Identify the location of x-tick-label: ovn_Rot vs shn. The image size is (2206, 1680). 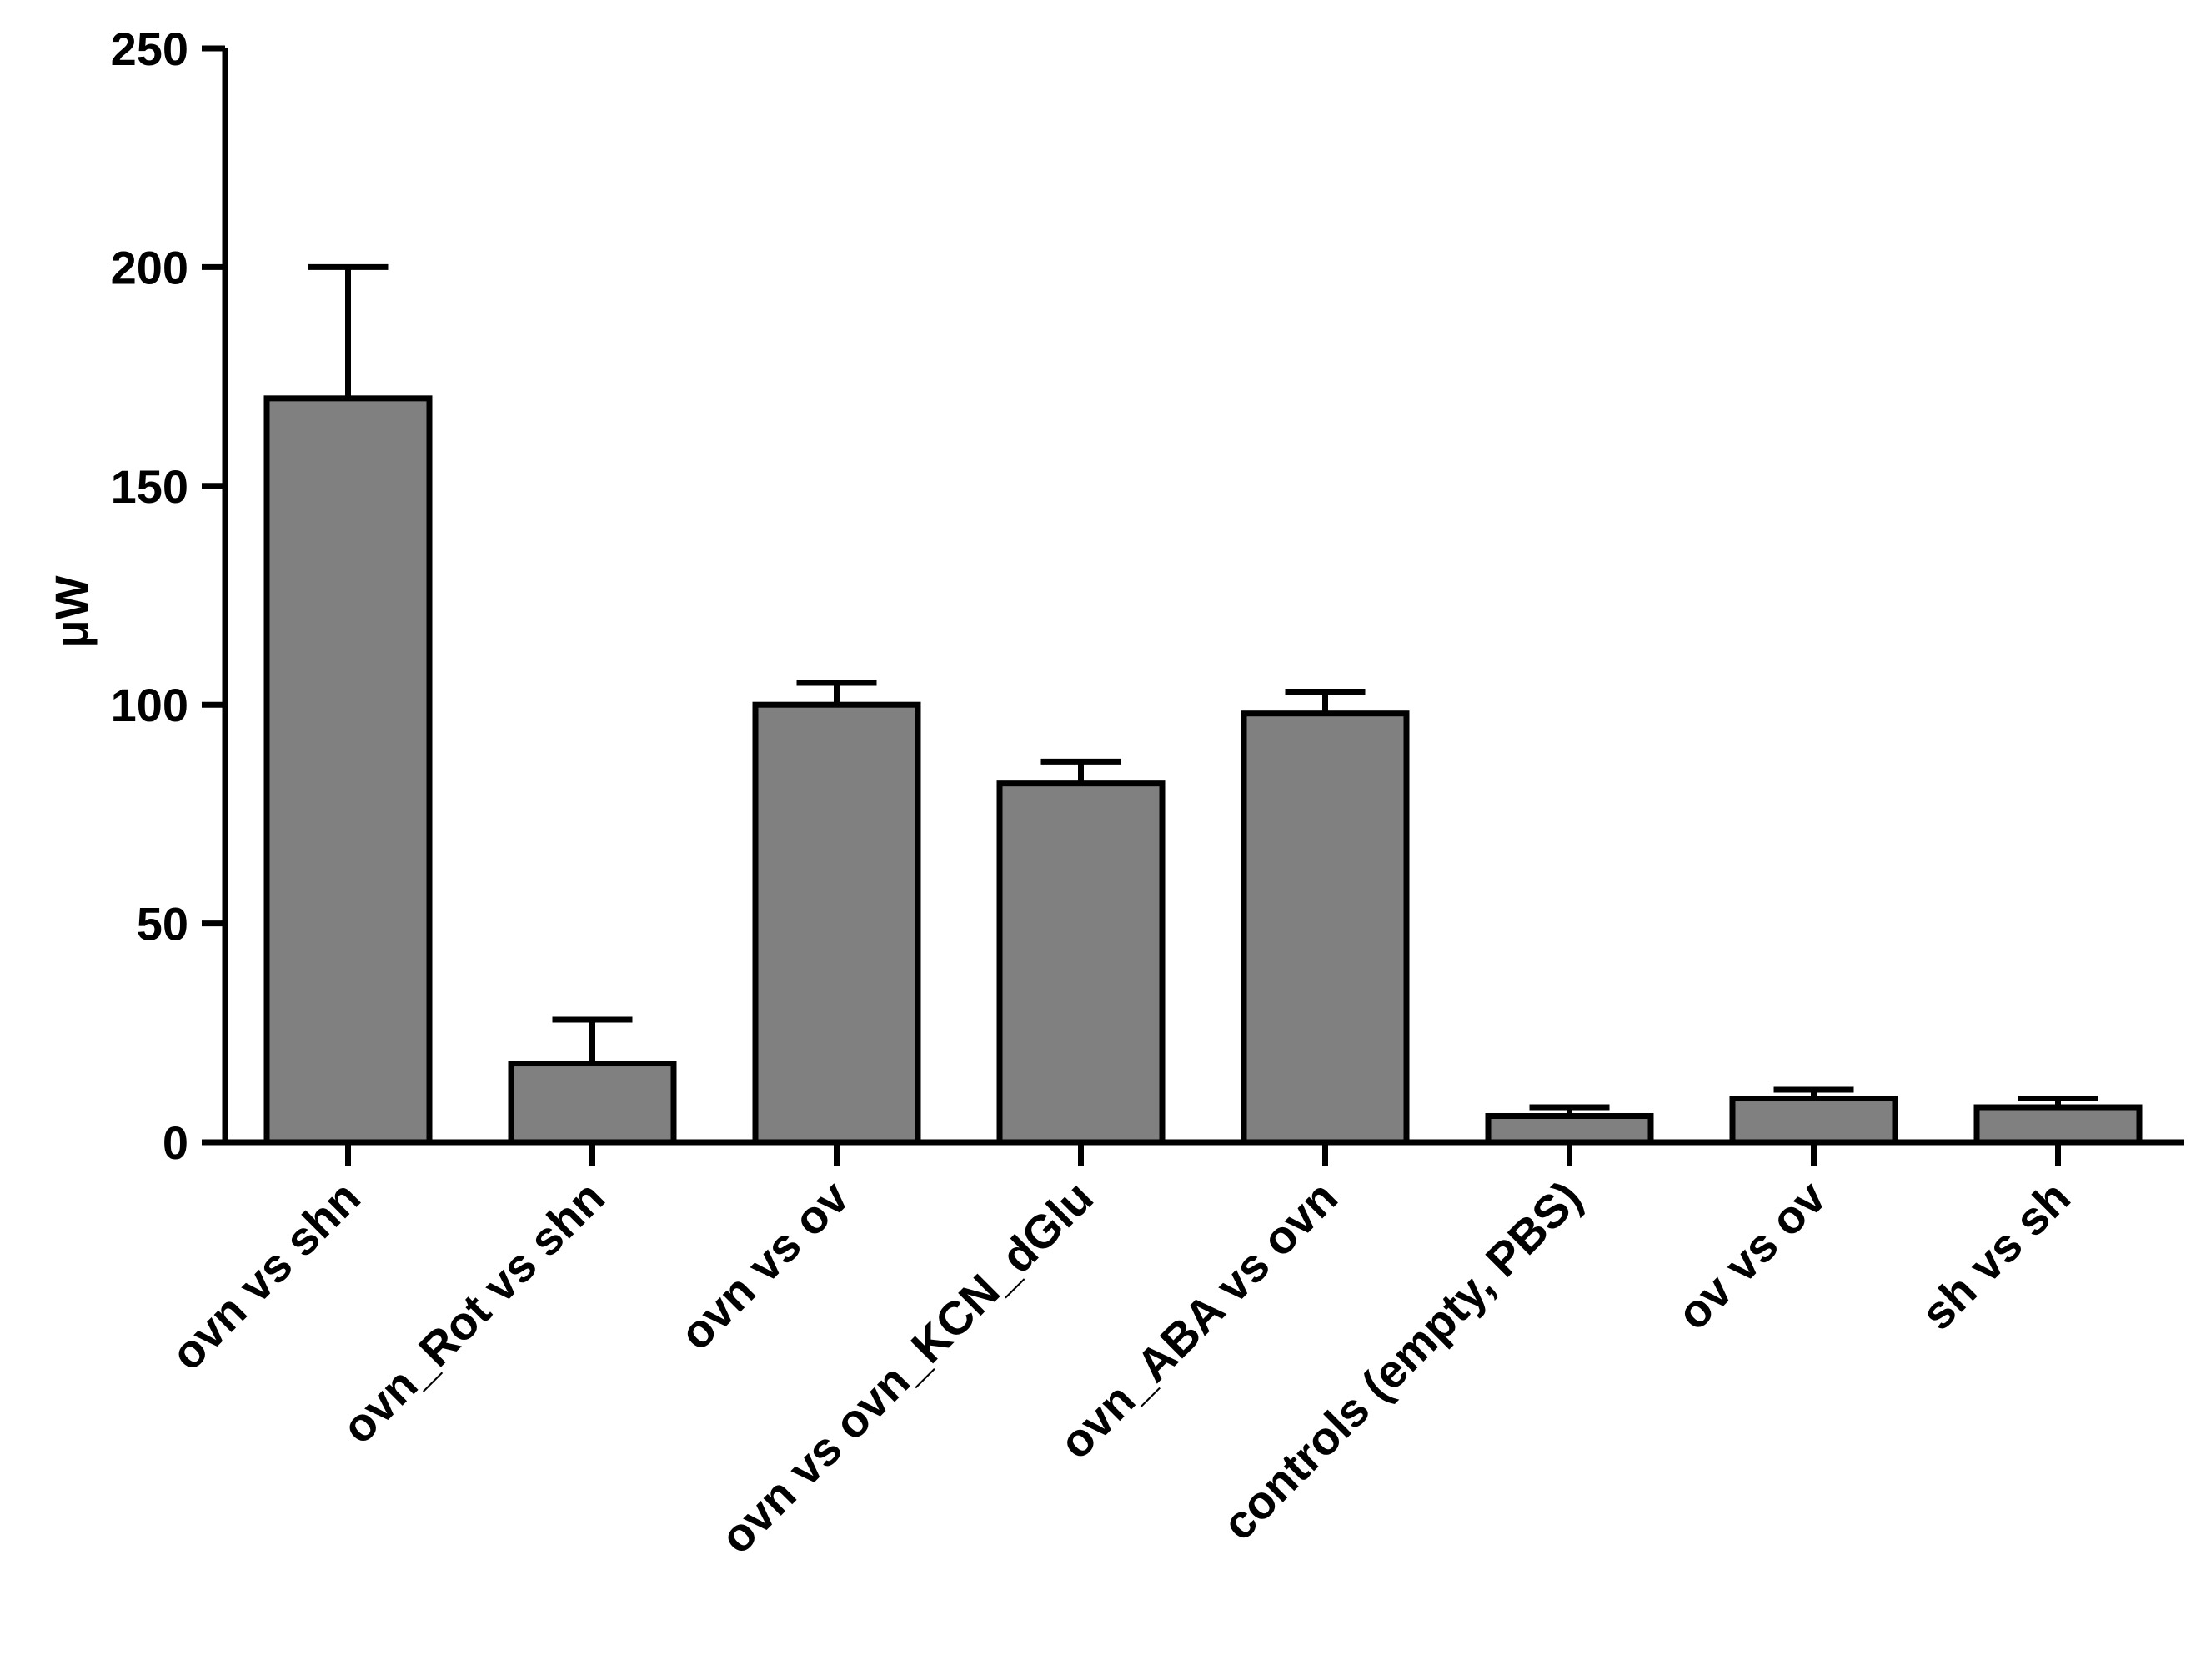
(473, 1312).